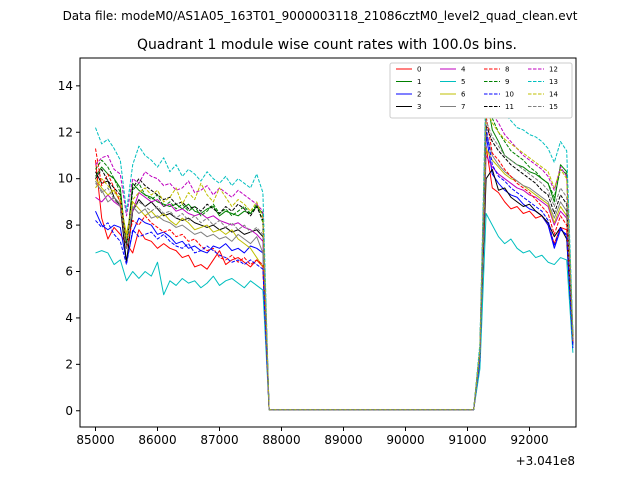 This screenshot has width=640, height=480. What do you see at coordinates (463, 107) in the screenshot?
I see `legend-label-7: 7` at bounding box center [463, 107].